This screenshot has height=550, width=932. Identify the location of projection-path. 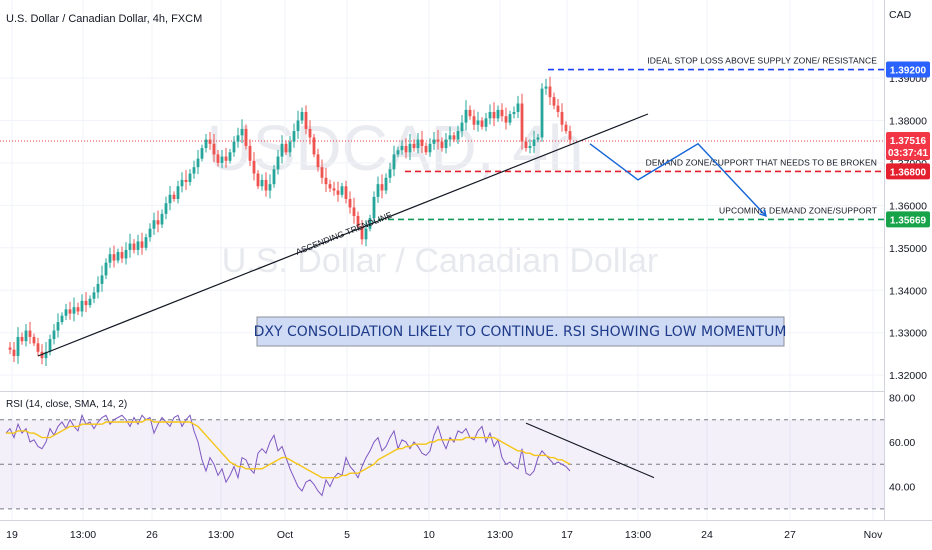
(678, 179).